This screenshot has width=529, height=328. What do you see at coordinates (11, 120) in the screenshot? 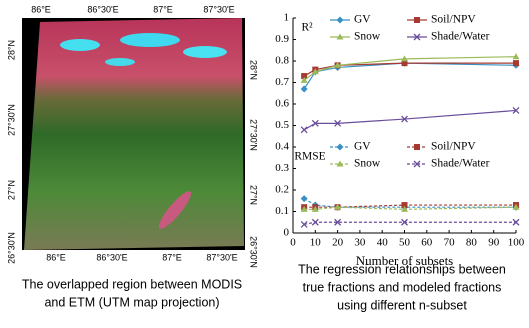
I see `map-left-label: 27°30'N` at bounding box center [11, 120].